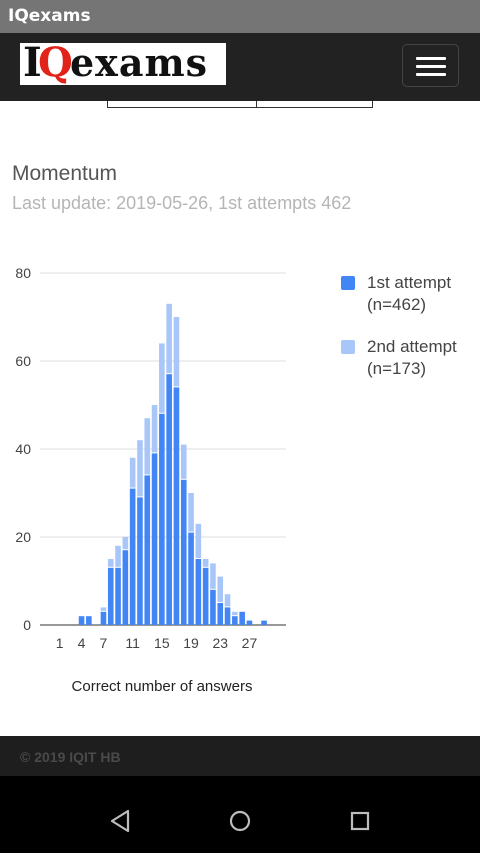 This screenshot has height=858, width=480. What do you see at coordinates (60, 643) in the screenshot?
I see `chart-x-tick-label: 1` at bounding box center [60, 643].